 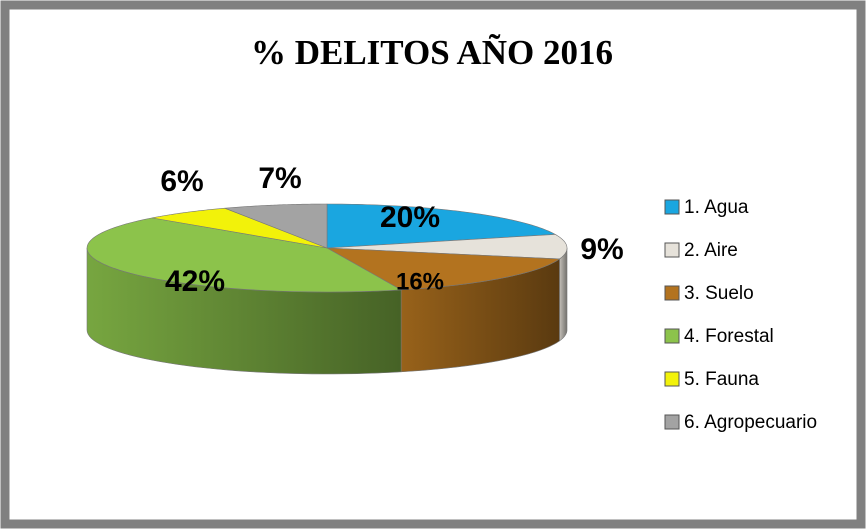 What do you see at coordinates (195, 281) in the screenshot?
I see `data-label: 42%` at bounding box center [195, 281].